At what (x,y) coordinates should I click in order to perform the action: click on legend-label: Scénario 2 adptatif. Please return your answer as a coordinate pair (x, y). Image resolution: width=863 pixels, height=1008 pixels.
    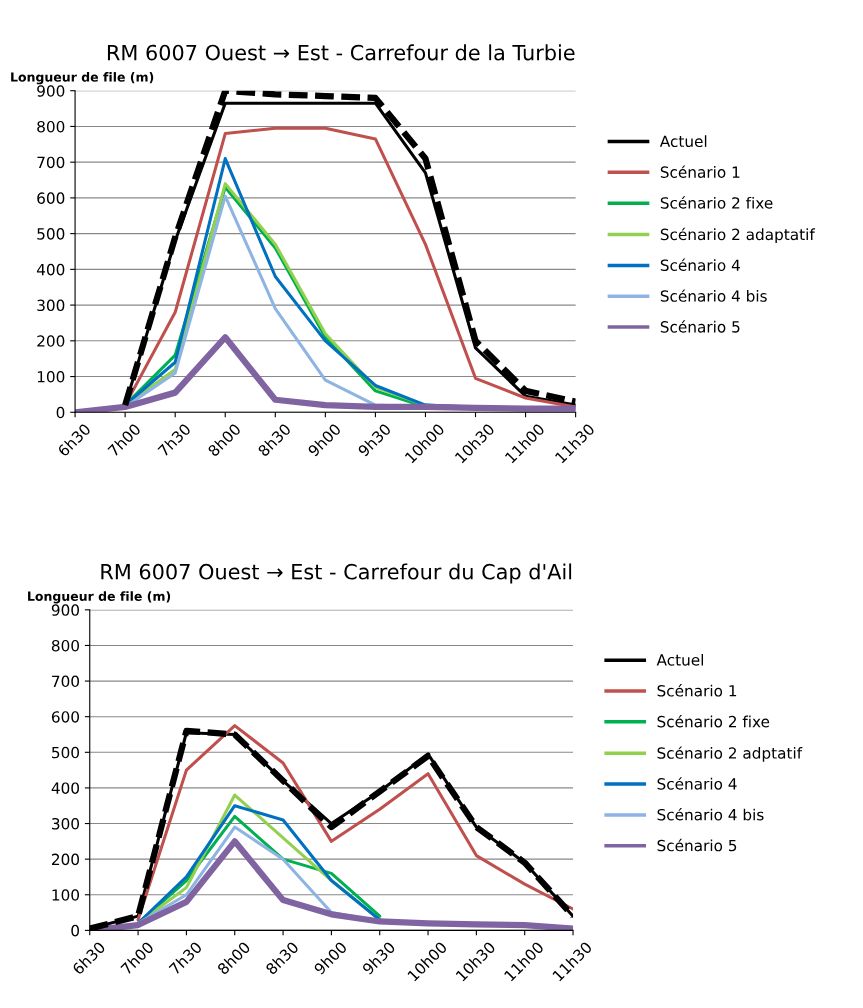
    Looking at the image, I should click on (730, 754).